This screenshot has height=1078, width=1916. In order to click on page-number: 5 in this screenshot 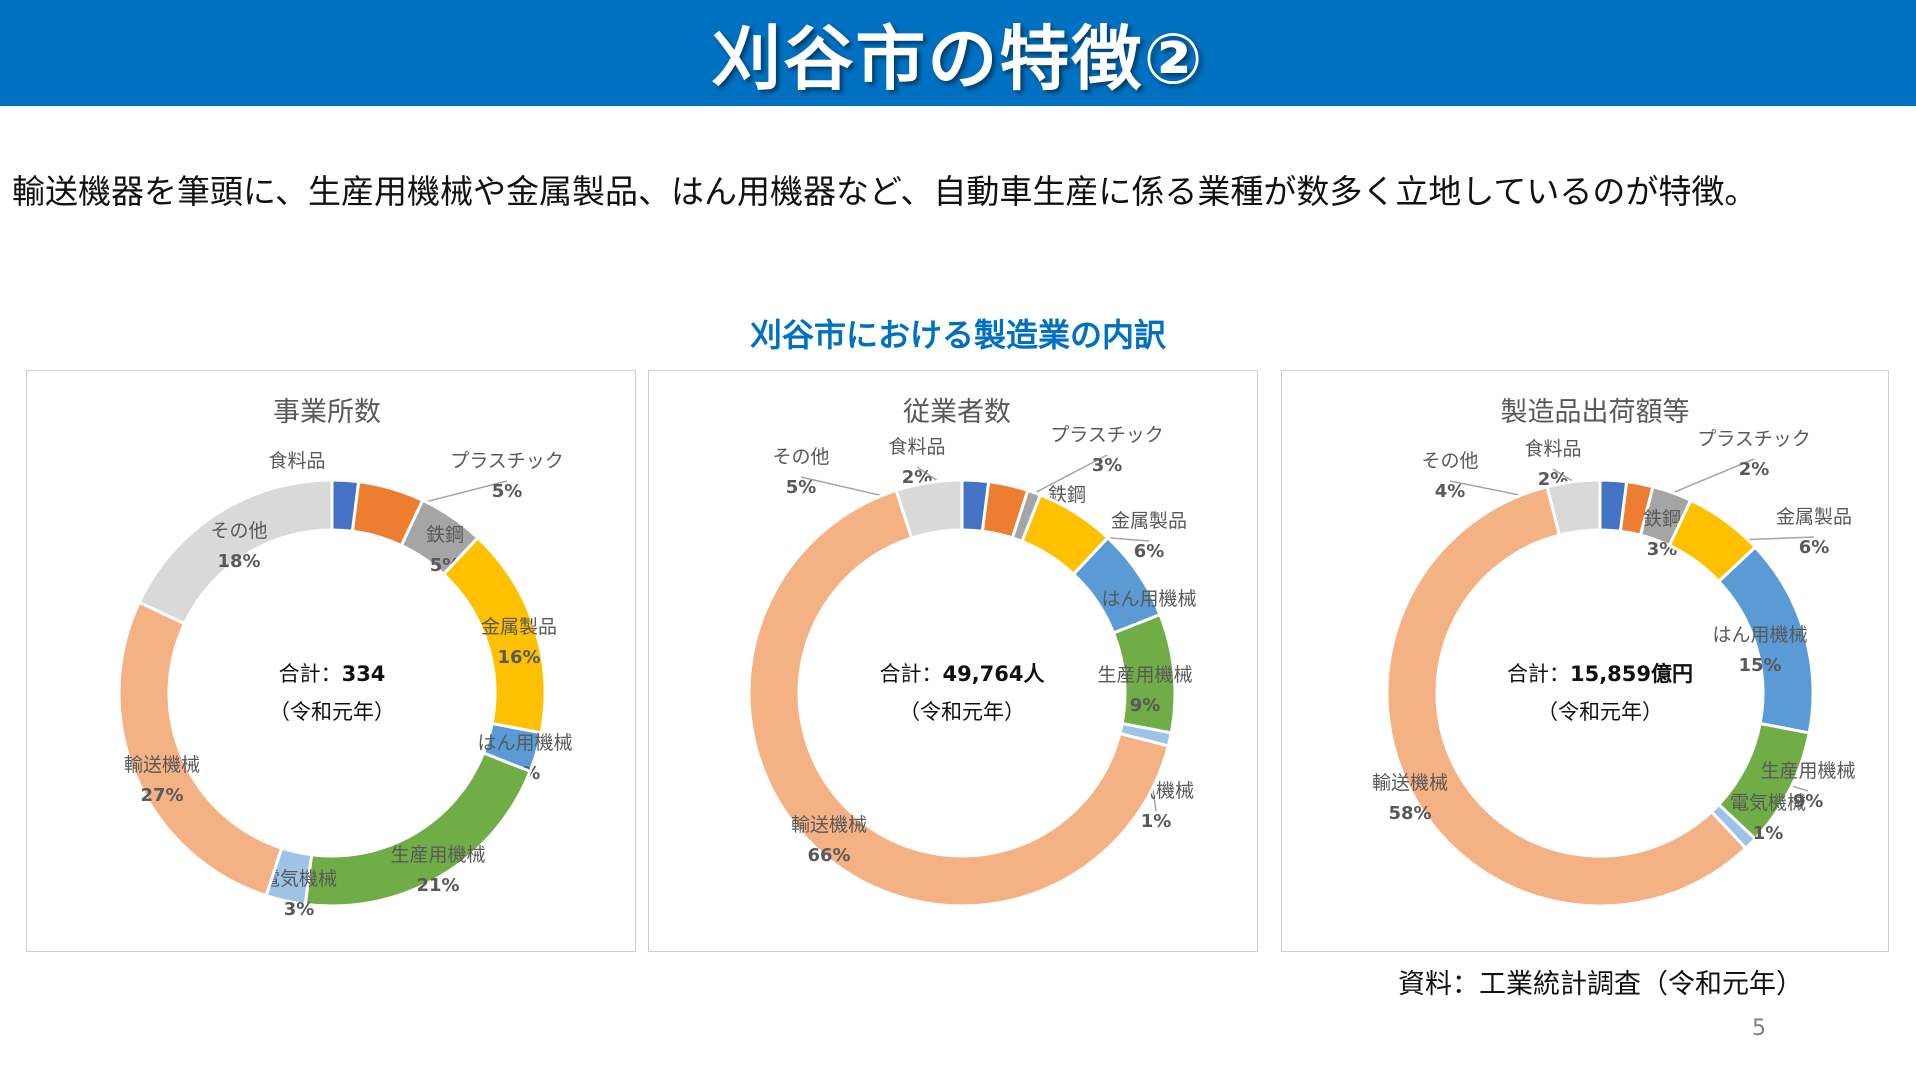, I will do `click(1759, 1028)`.